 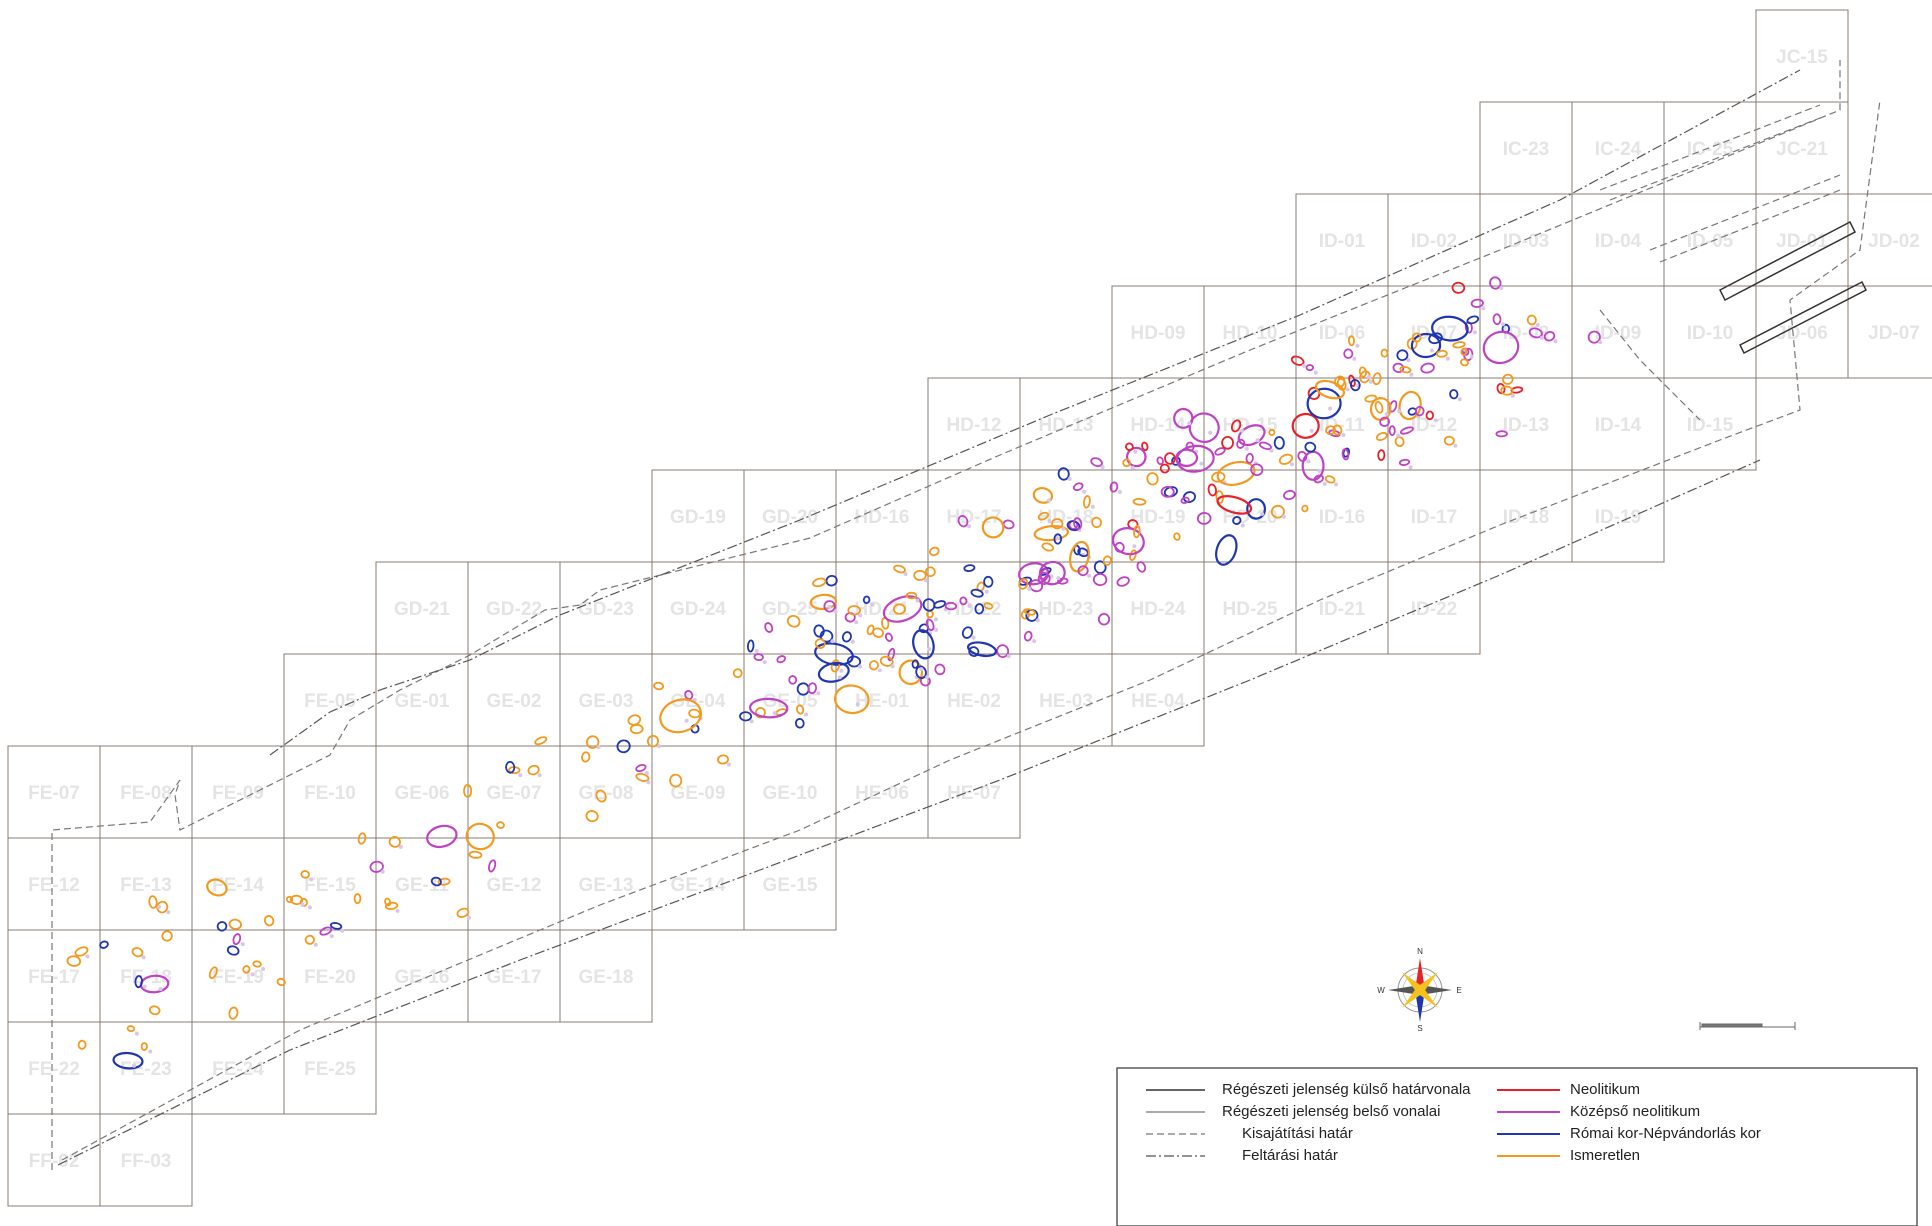 What do you see at coordinates (146, 1069) in the screenshot?
I see `grid-cell-label: FE-23` at bounding box center [146, 1069].